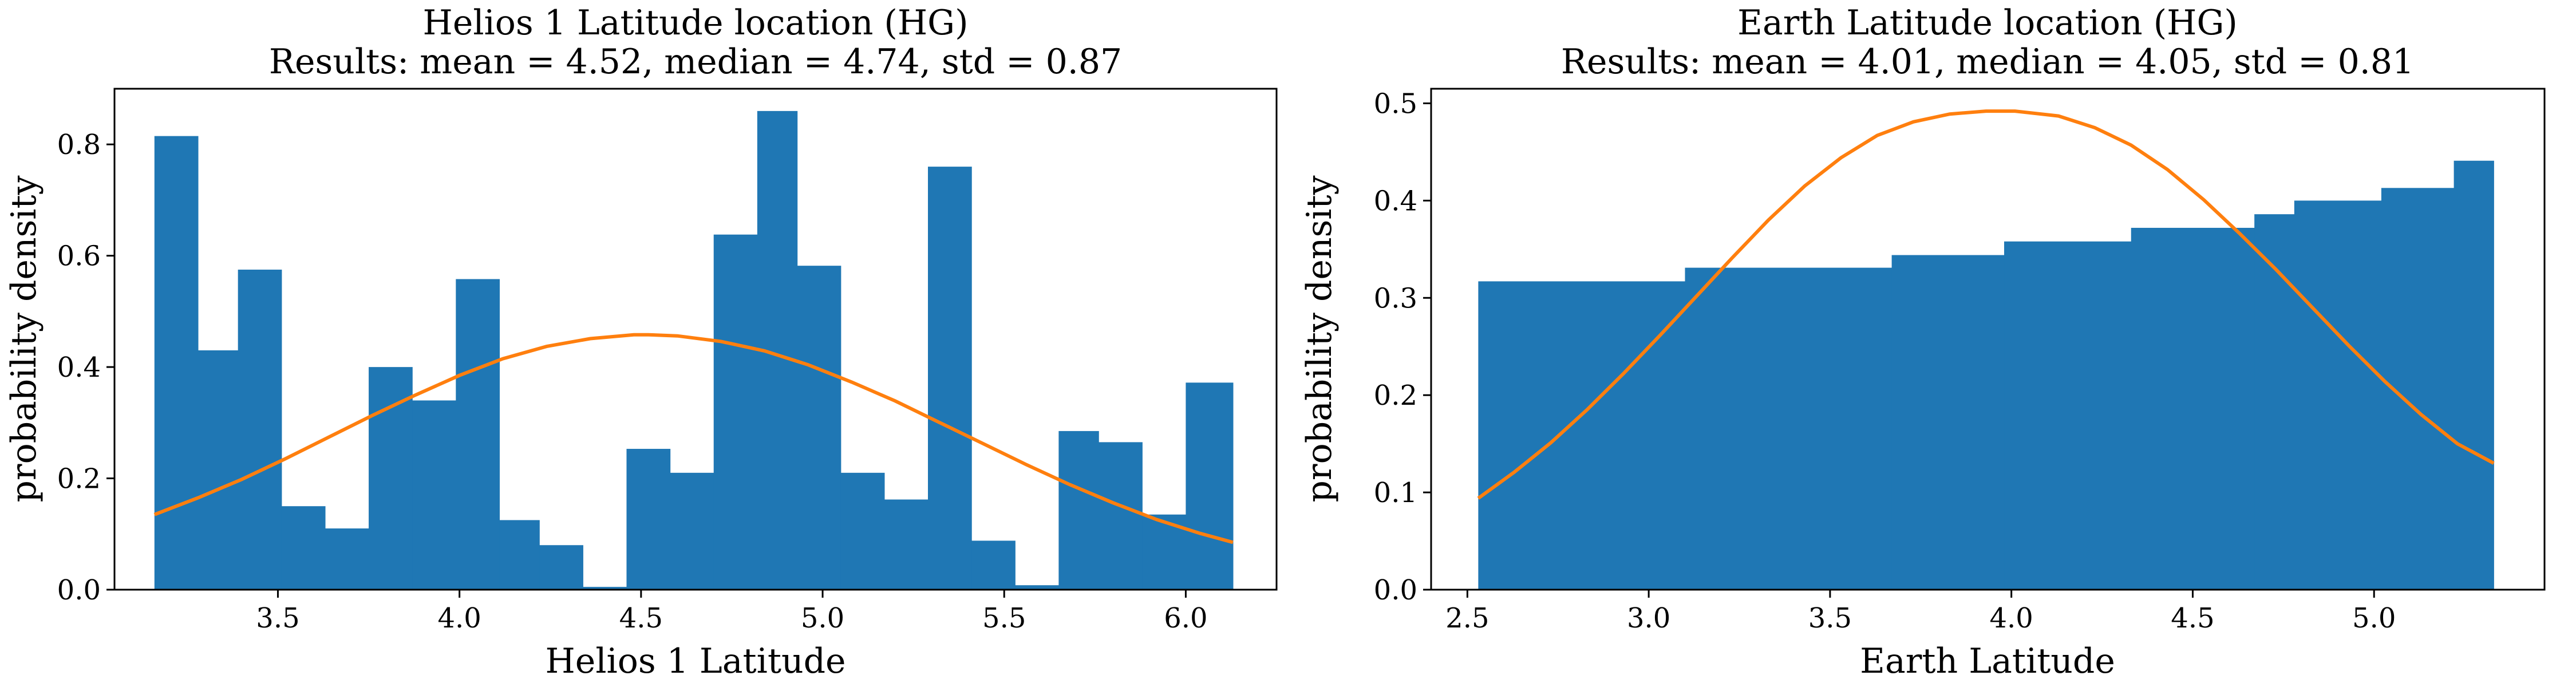 The height and width of the screenshot is (687, 2576). I want to click on x-axis-label: Earth Latitude, so click(1987, 661).